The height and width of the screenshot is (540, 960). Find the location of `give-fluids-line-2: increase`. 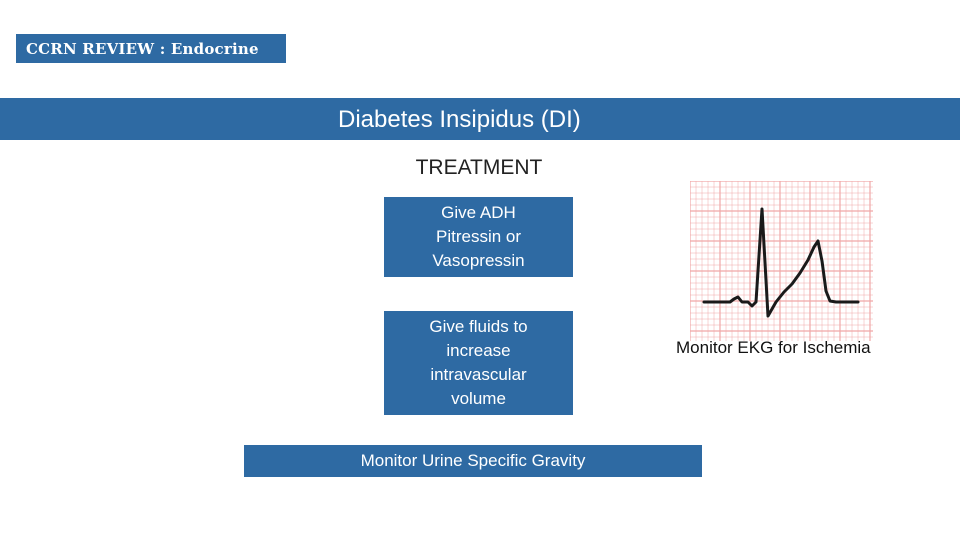

give-fluids-line-2: increase is located at coordinates (478, 350).